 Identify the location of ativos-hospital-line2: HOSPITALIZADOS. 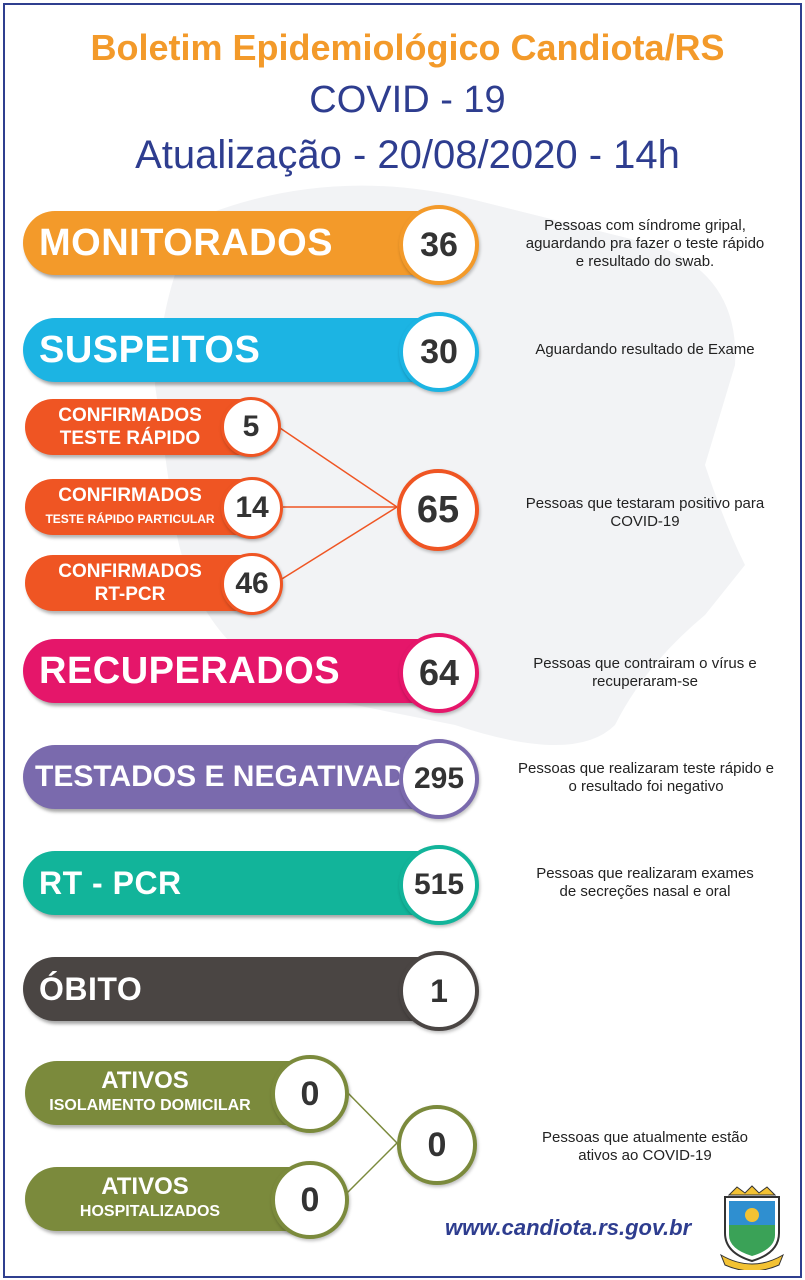
(150, 1211).